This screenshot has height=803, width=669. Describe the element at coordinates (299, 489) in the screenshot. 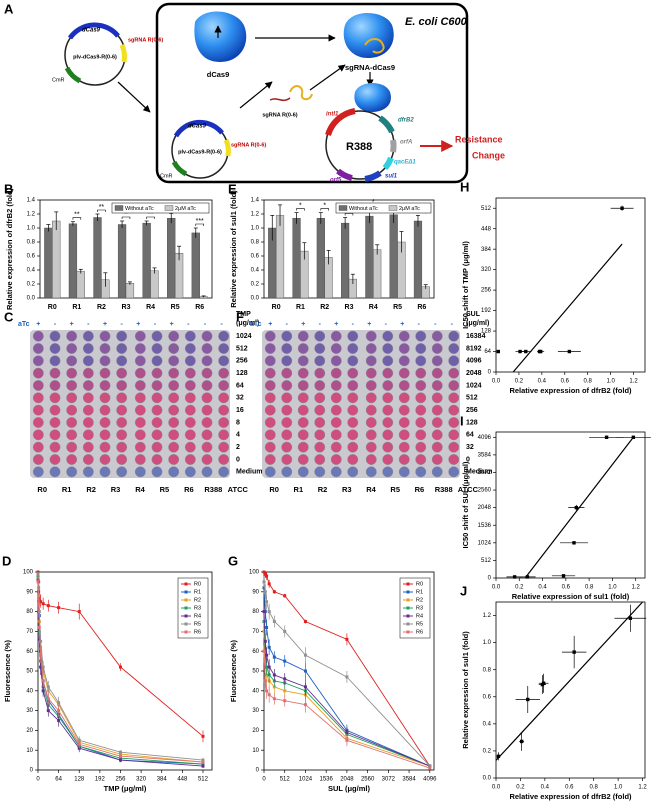

I see `strain-label: R1` at that location.